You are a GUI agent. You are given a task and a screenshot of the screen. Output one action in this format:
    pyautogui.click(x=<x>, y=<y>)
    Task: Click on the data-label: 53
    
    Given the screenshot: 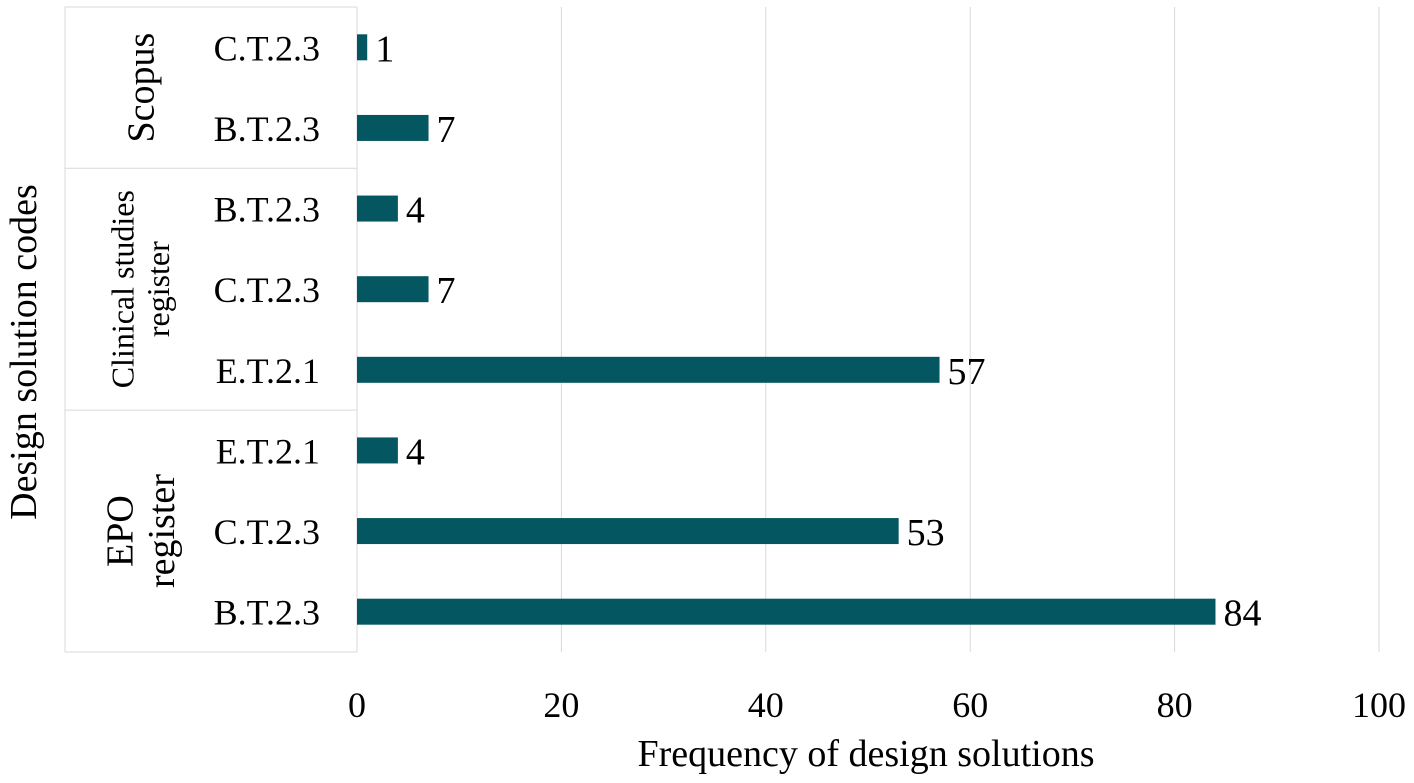 What is the action you would take?
    pyautogui.click(x=926, y=533)
    